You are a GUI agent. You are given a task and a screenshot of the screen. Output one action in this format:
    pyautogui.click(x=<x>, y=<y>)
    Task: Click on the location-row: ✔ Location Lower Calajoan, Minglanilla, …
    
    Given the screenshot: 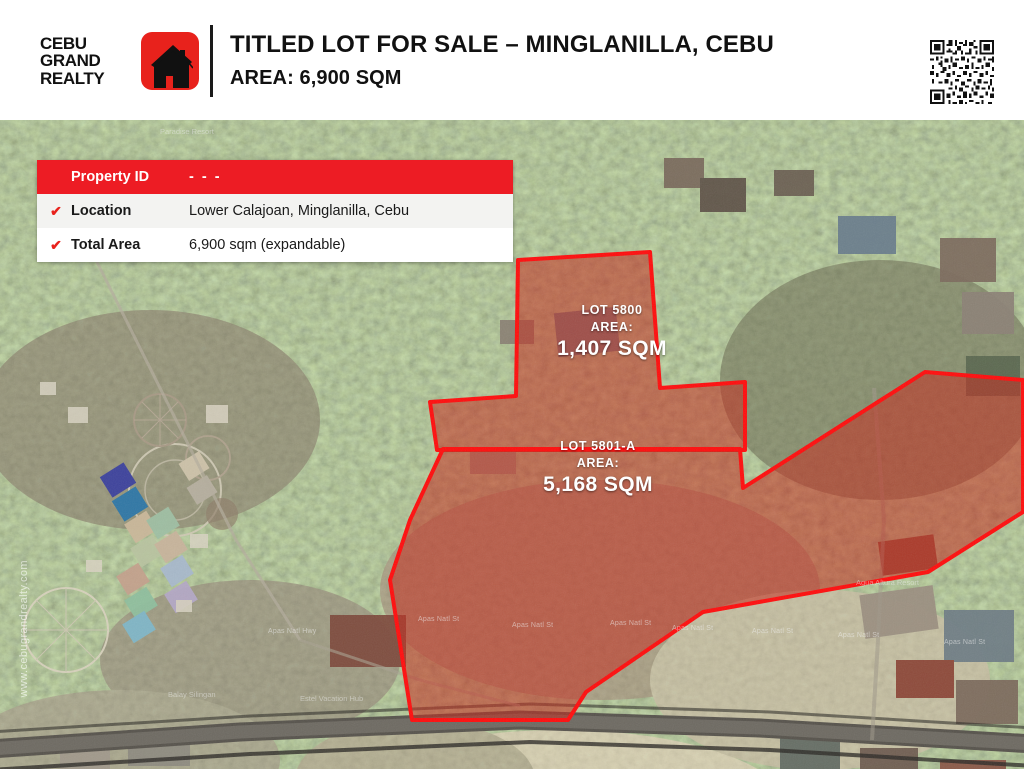 What is the action you would take?
    pyautogui.click(x=275, y=211)
    